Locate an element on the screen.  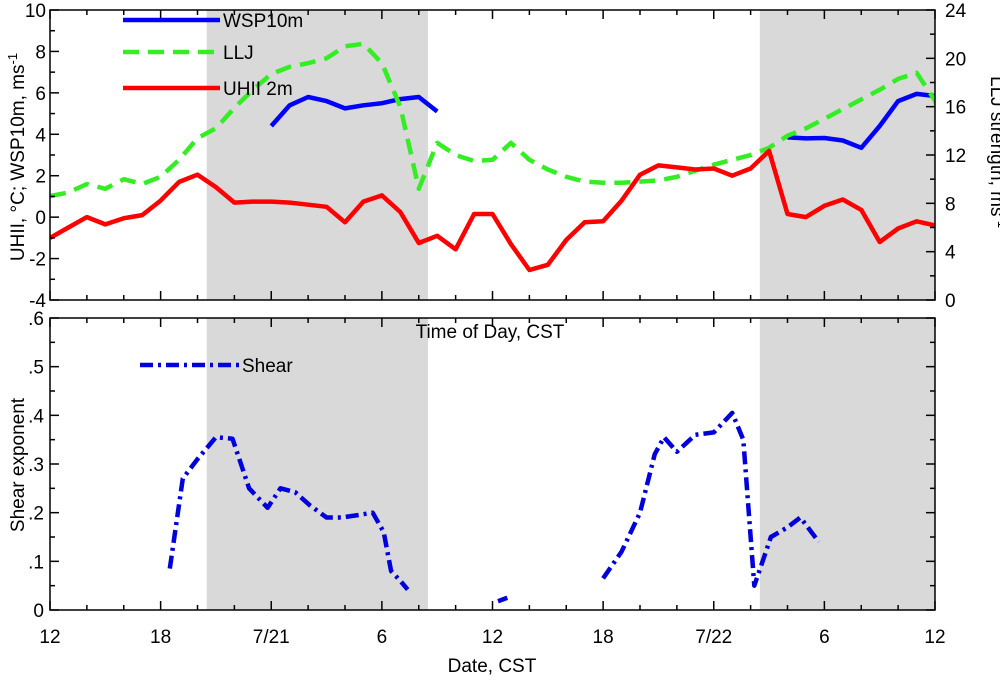
y-tick-label-shear: .5 is located at coordinates (36, 368).